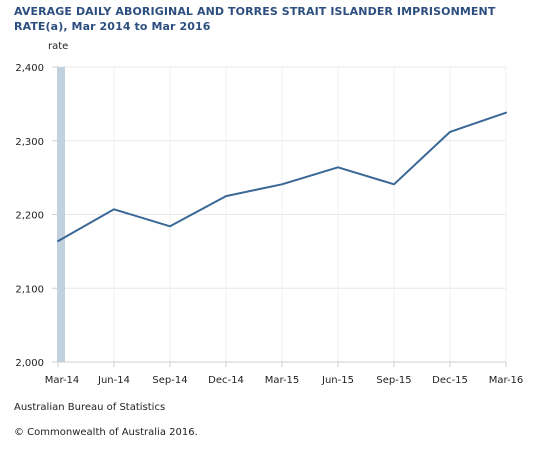 This screenshot has width=550, height=454. Describe the element at coordinates (29, 68) in the screenshot. I see `y-tick-label: 2,400` at that location.